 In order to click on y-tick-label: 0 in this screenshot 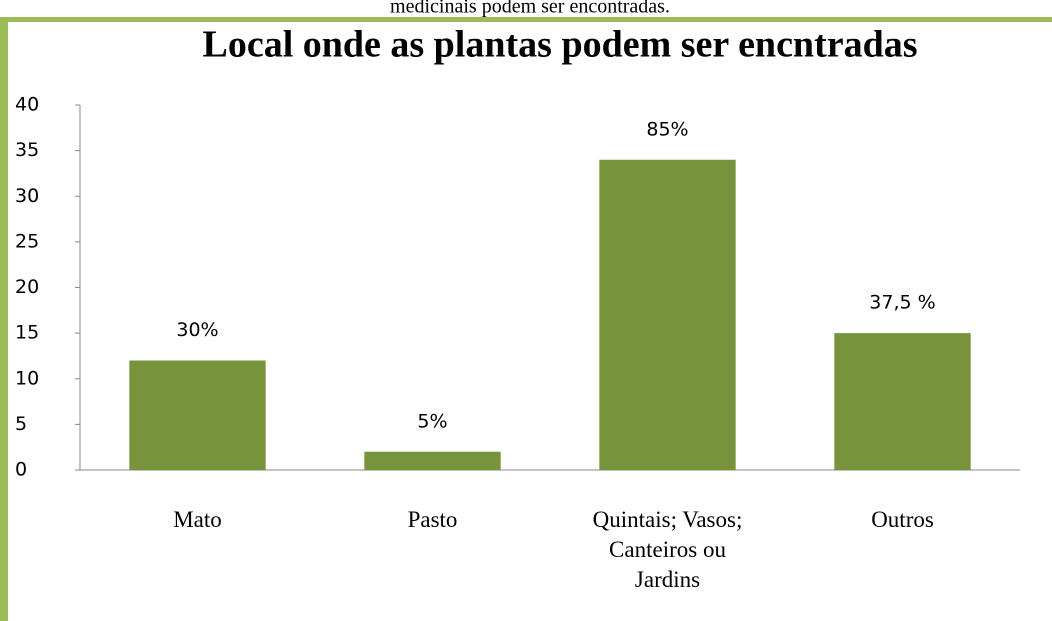, I will do `click(21, 470)`.